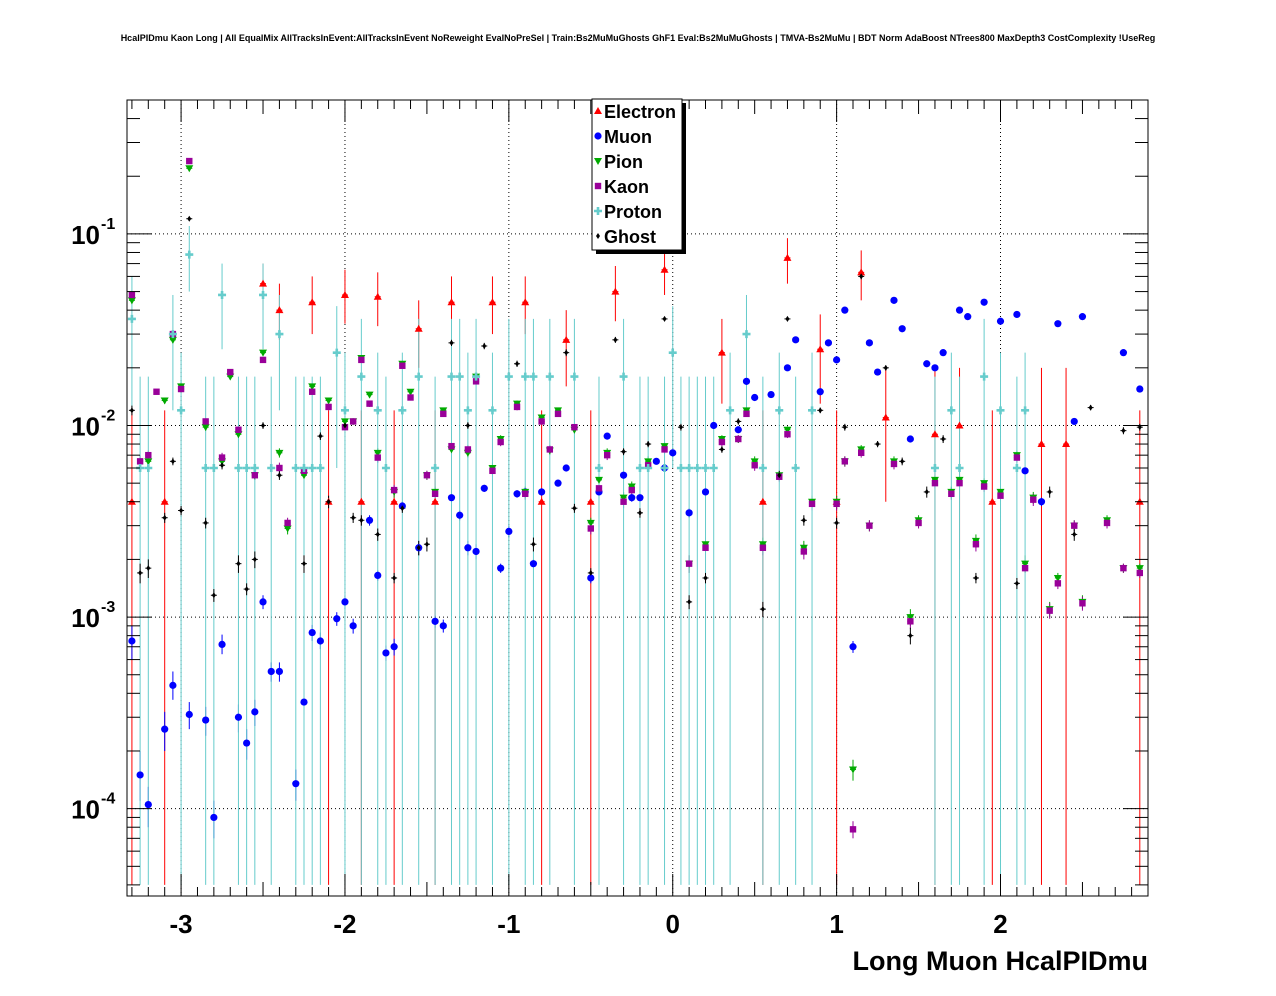  What do you see at coordinates (637, 174) in the screenshot?
I see `legend-box` at bounding box center [637, 174].